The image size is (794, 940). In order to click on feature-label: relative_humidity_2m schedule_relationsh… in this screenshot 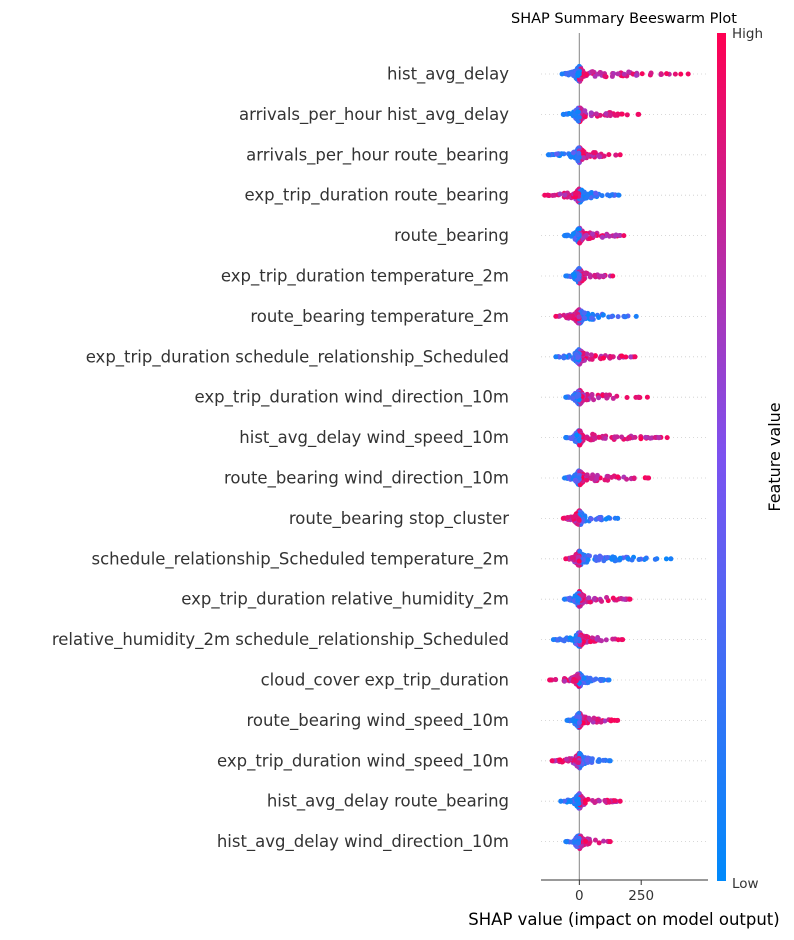, I will do `click(280, 640)`.